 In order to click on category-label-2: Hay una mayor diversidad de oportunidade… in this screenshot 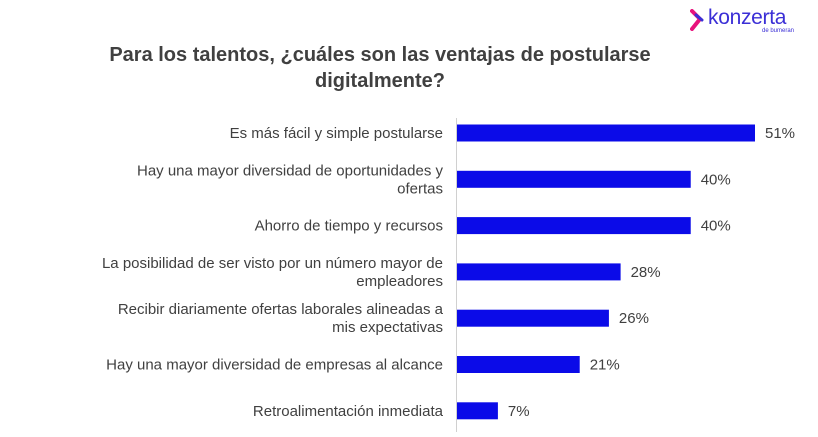, I will do `click(290, 179)`.